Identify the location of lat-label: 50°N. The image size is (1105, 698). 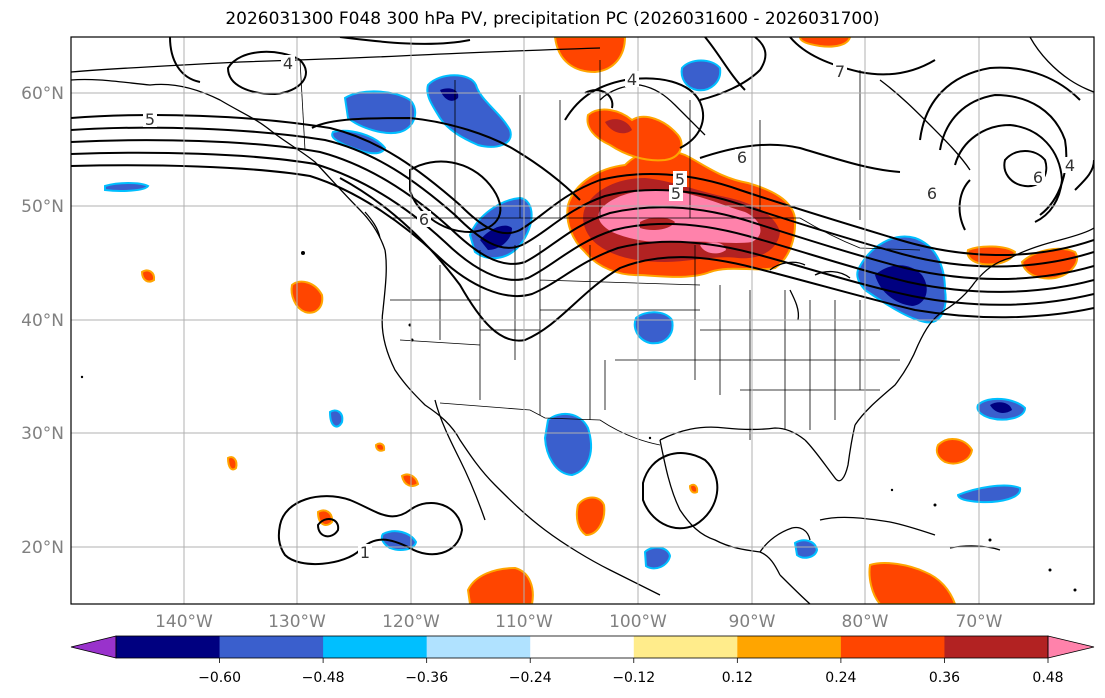
(42, 207).